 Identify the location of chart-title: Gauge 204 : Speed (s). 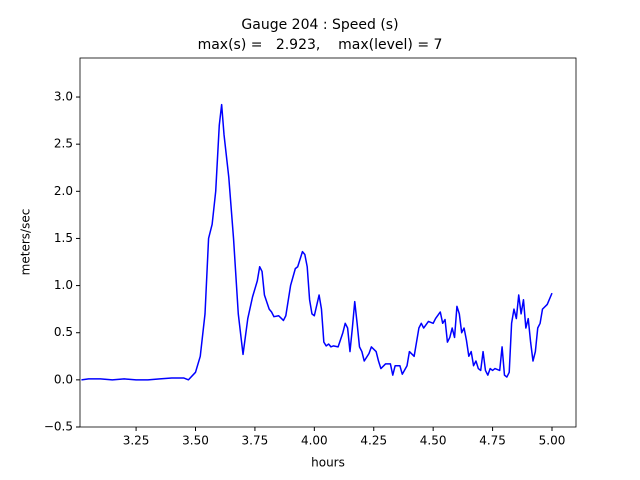
(319, 25).